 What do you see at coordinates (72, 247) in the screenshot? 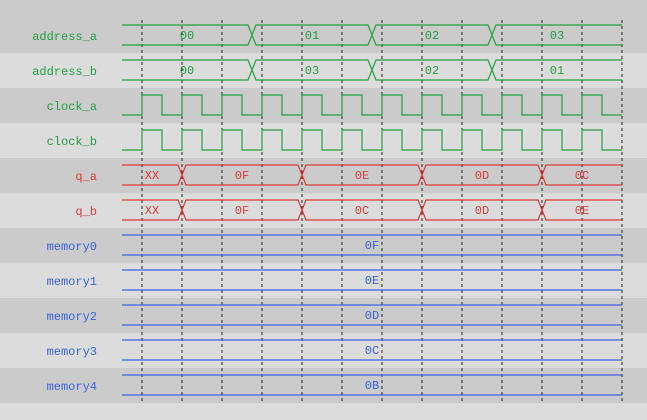
I see `signal-label: memory0` at bounding box center [72, 247].